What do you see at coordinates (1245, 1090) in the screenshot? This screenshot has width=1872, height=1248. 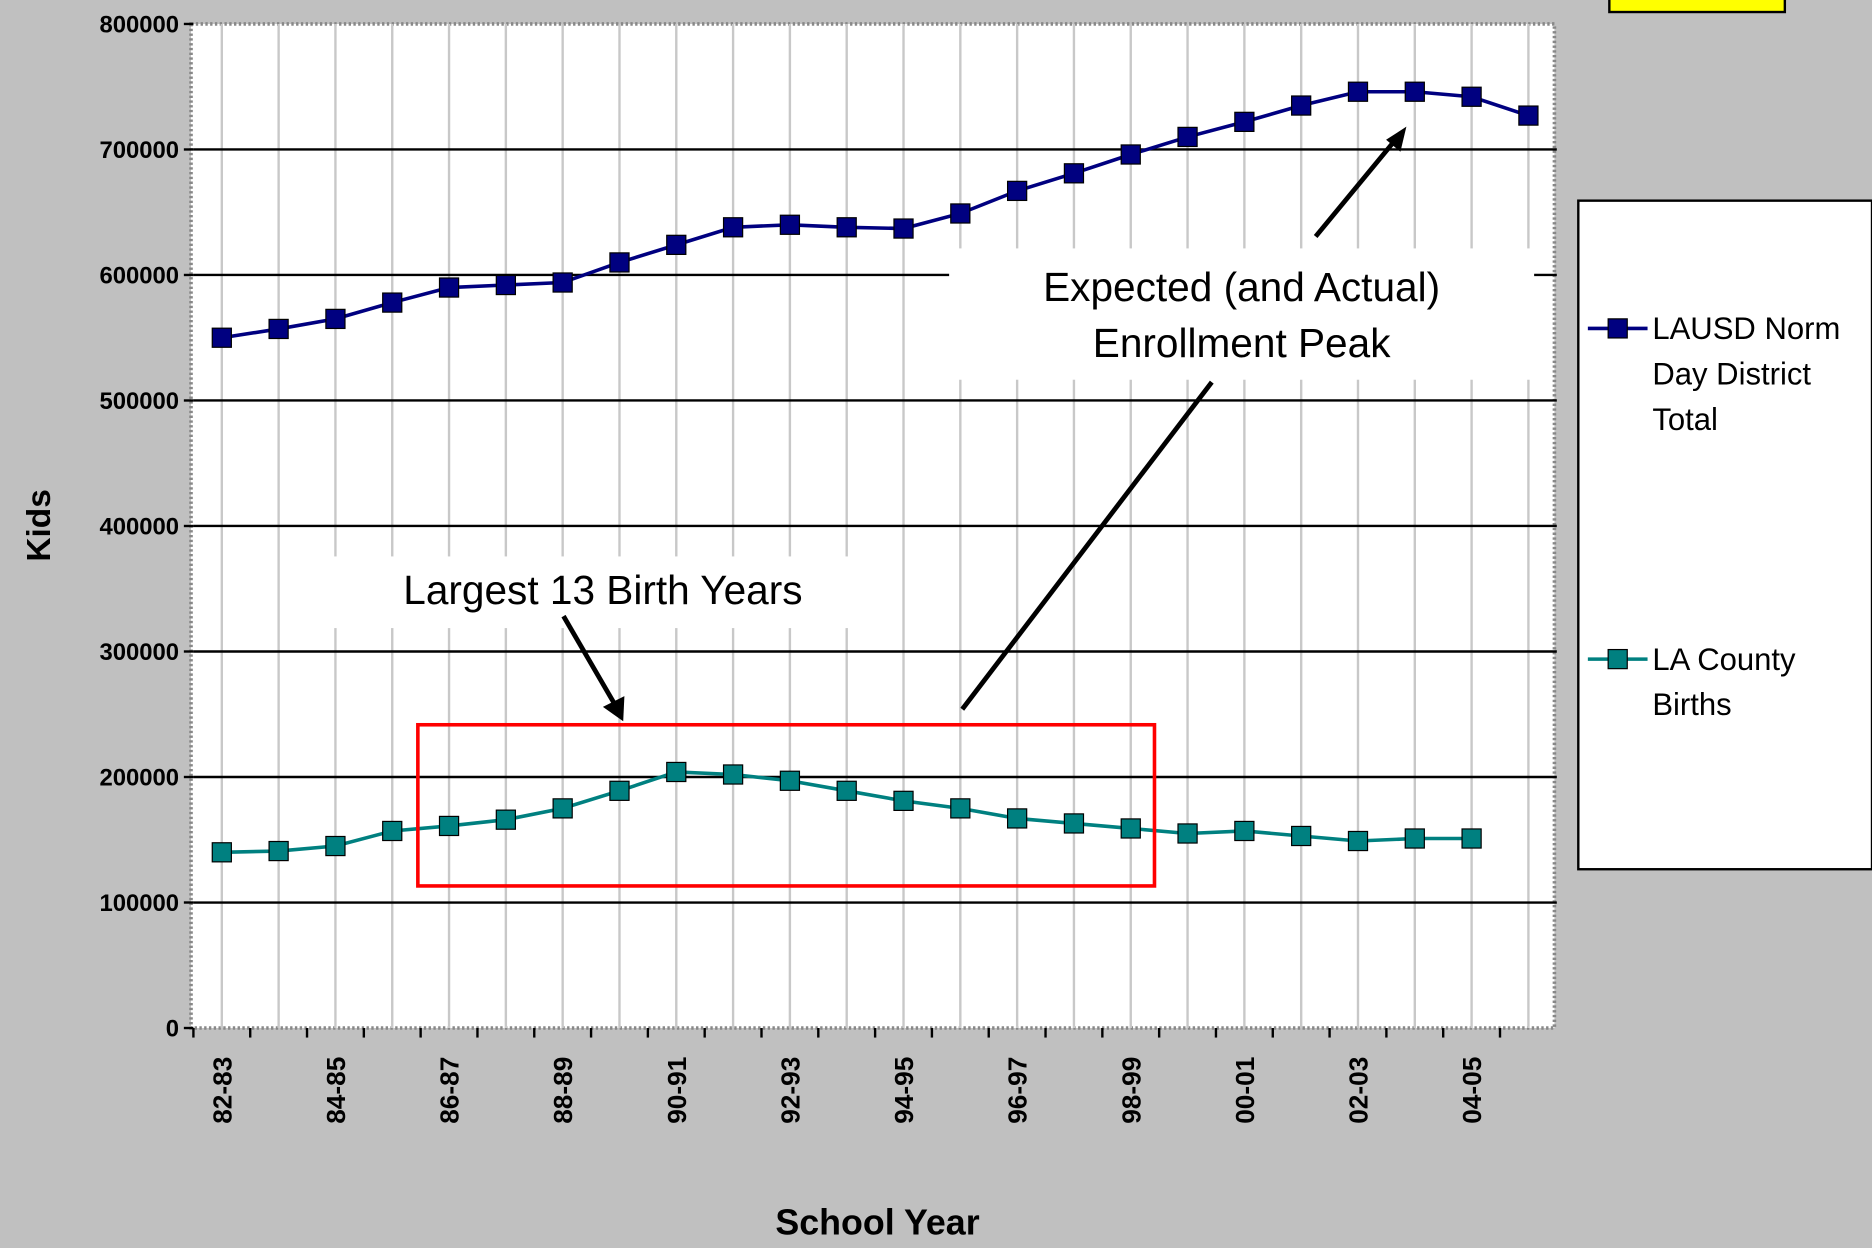 I see `x-tick-label: 00-01` at bounding box center [1245, 1090].